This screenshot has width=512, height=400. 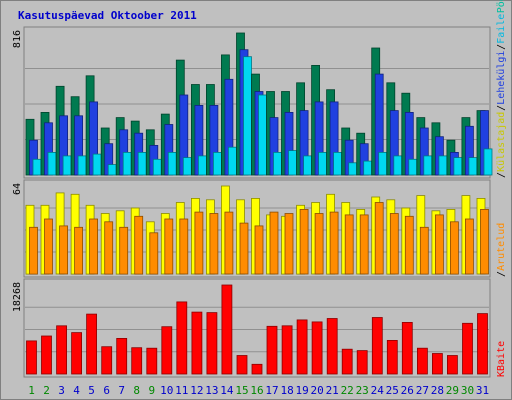 What do you see at coordinates (17, 189) in the screenshot?
I see `y-max-label-middle: 64` at bounding box center [17, 189].